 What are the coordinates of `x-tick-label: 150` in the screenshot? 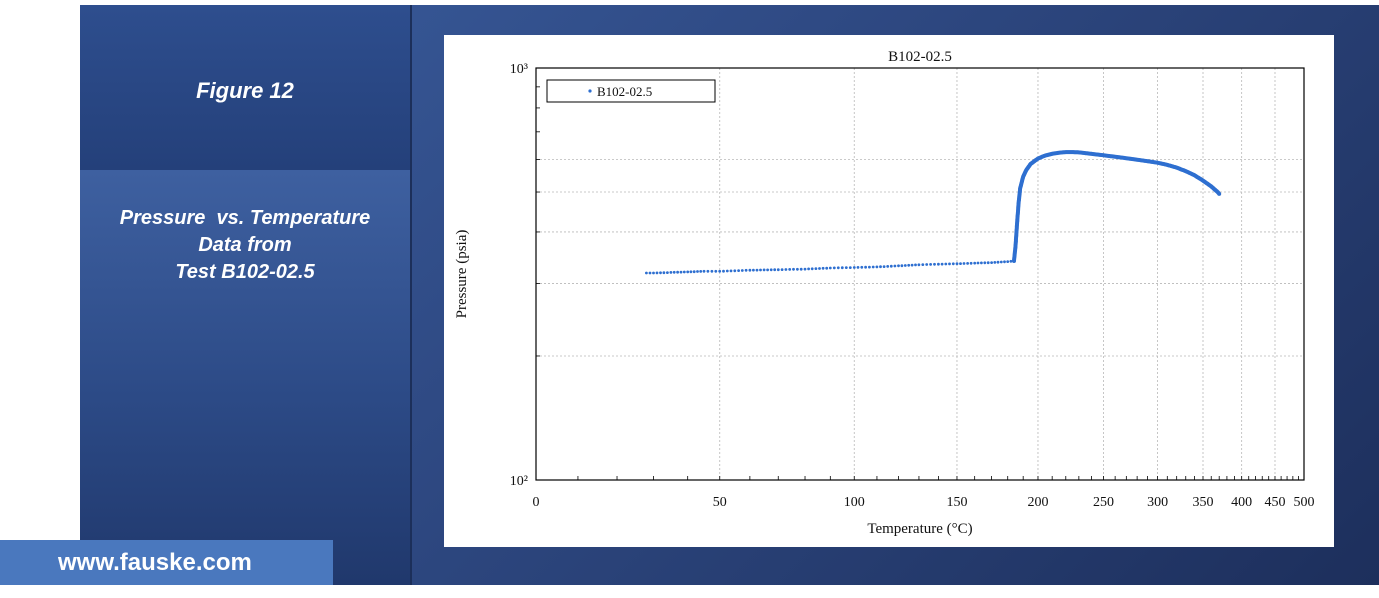 It's located at (956, 502).